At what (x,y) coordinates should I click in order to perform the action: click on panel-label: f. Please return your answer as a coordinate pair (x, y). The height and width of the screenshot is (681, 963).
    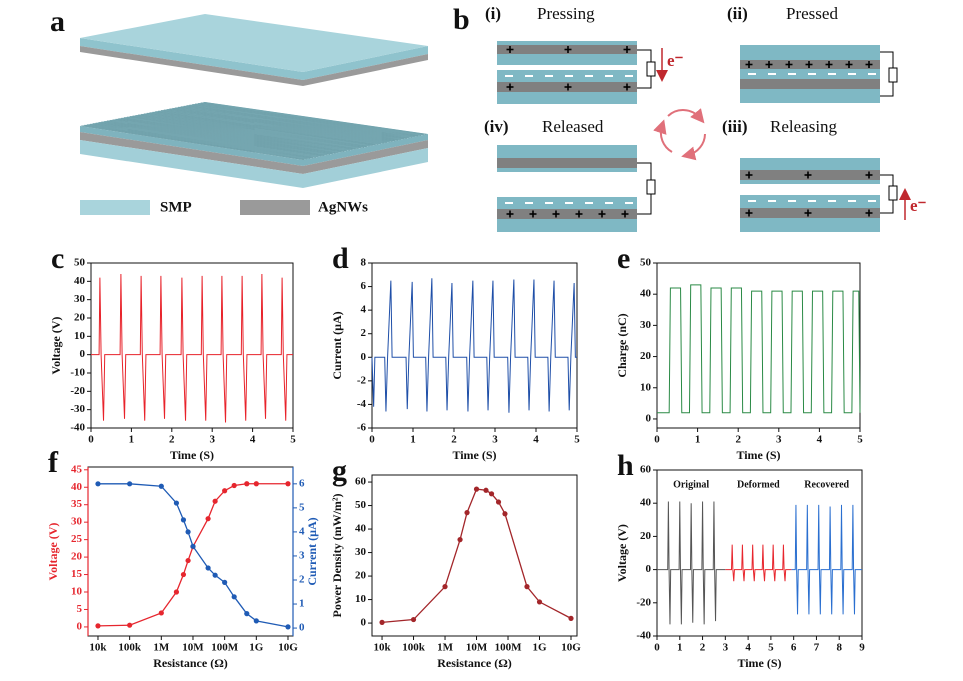
    Looking at the image, I should click on (53, 462).